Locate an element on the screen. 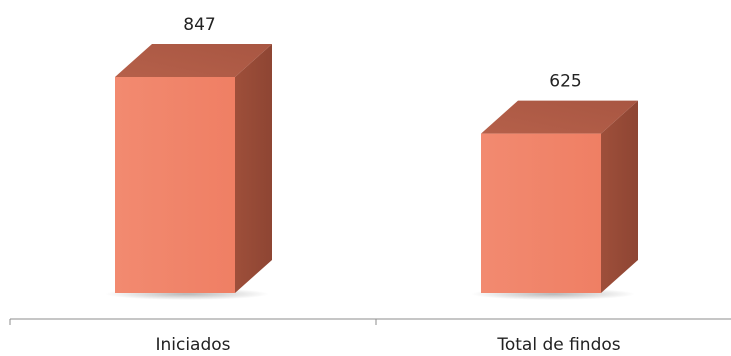 This screenshot has width=731, height=356. data-label: 847 is located at coordinates (199, 25).